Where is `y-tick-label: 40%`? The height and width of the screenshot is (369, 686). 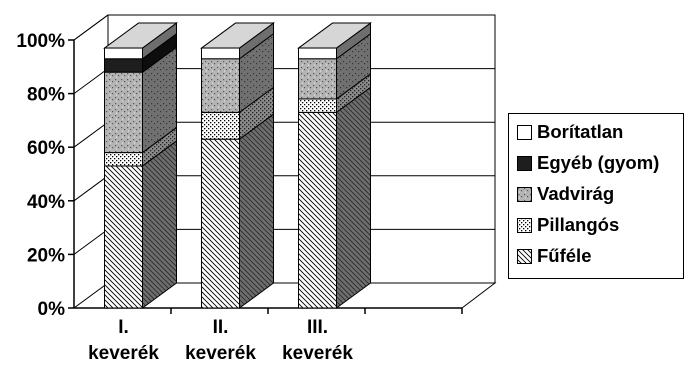 y-tick-label: 40% is located at coordinates (46, 202).